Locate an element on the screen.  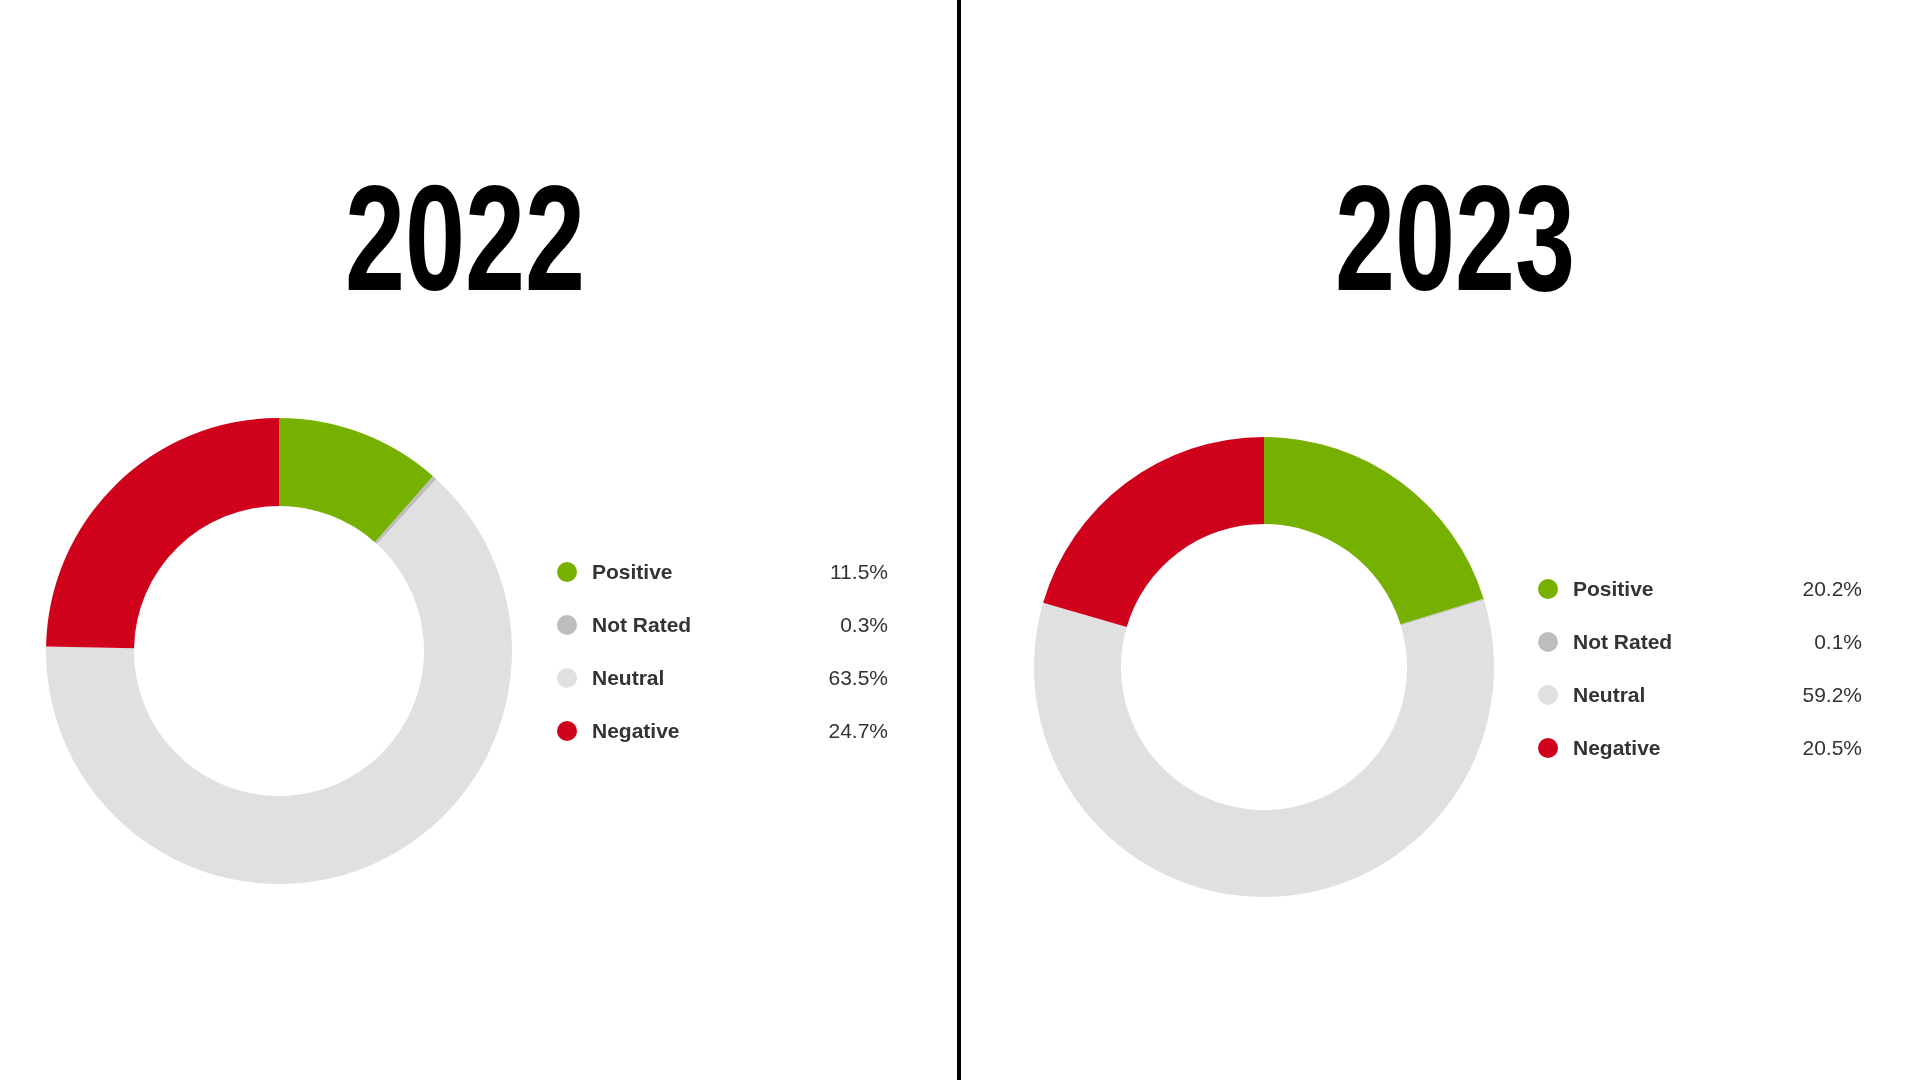
data-label: 20.2% is located at coordinates (1832, 589).